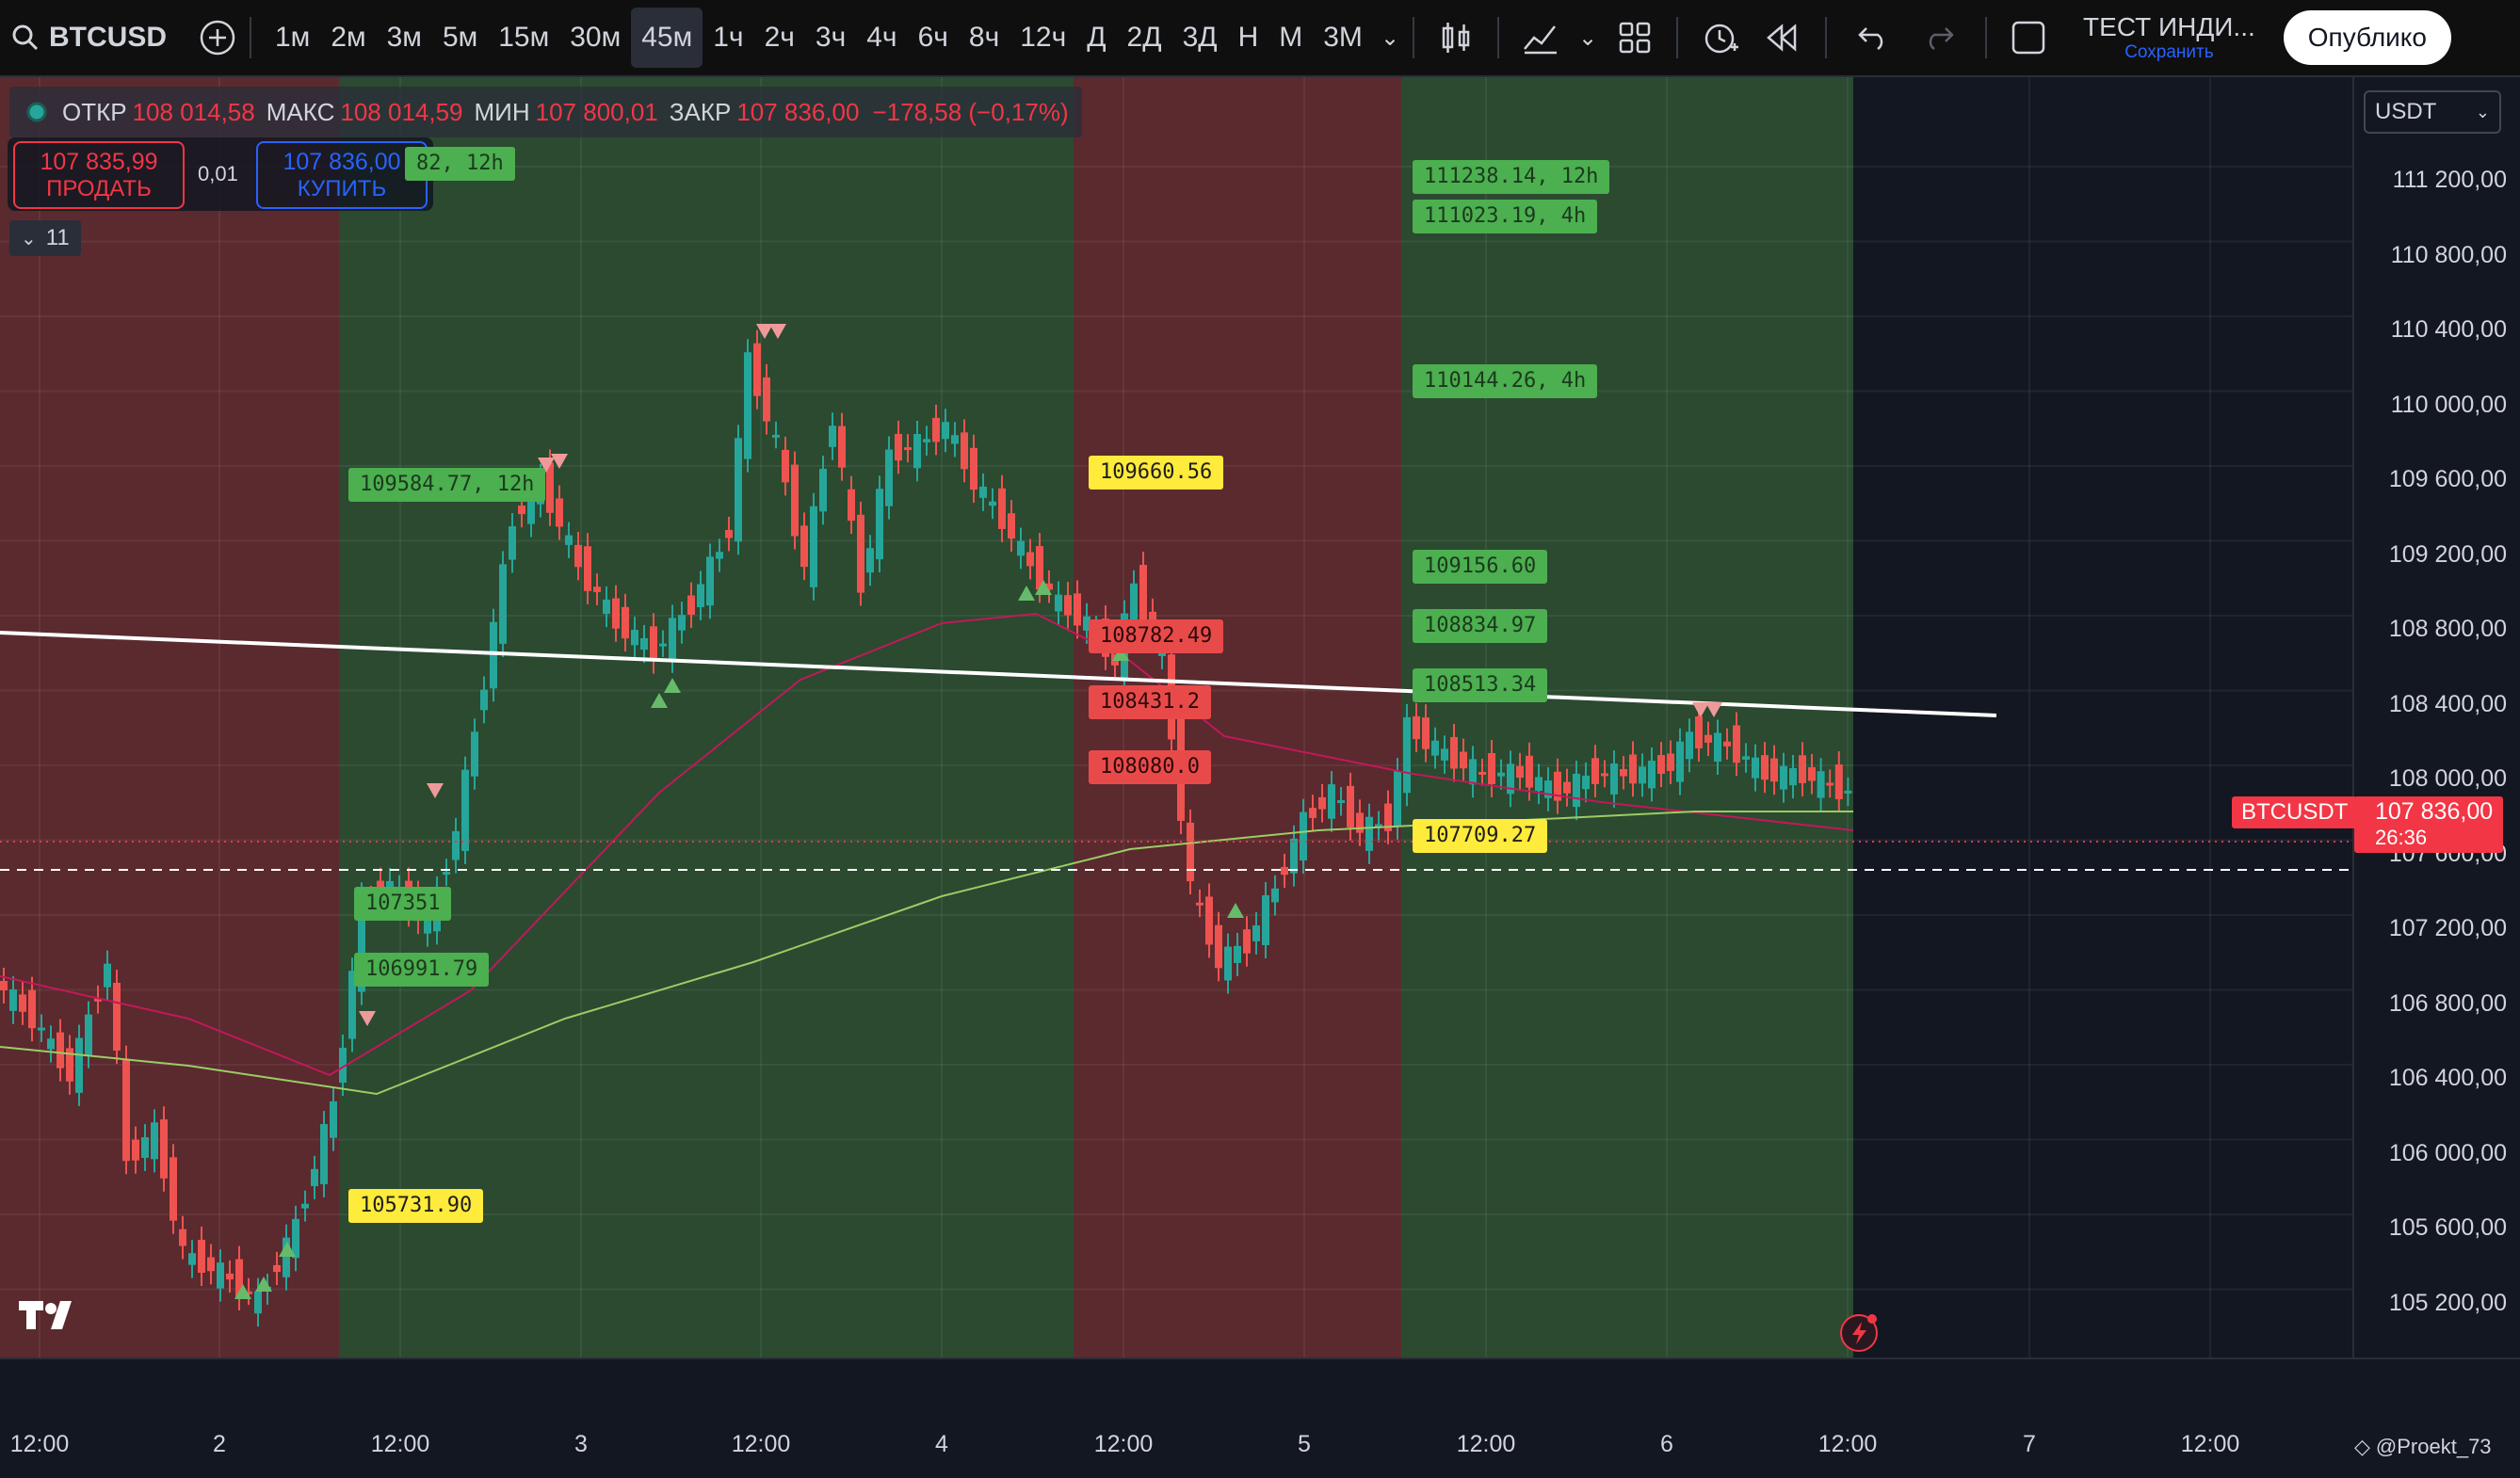 Image resolution: width=2520 pixels, height=1478 pixels. I want to click on interval-17: Н, so click(1248, 37).